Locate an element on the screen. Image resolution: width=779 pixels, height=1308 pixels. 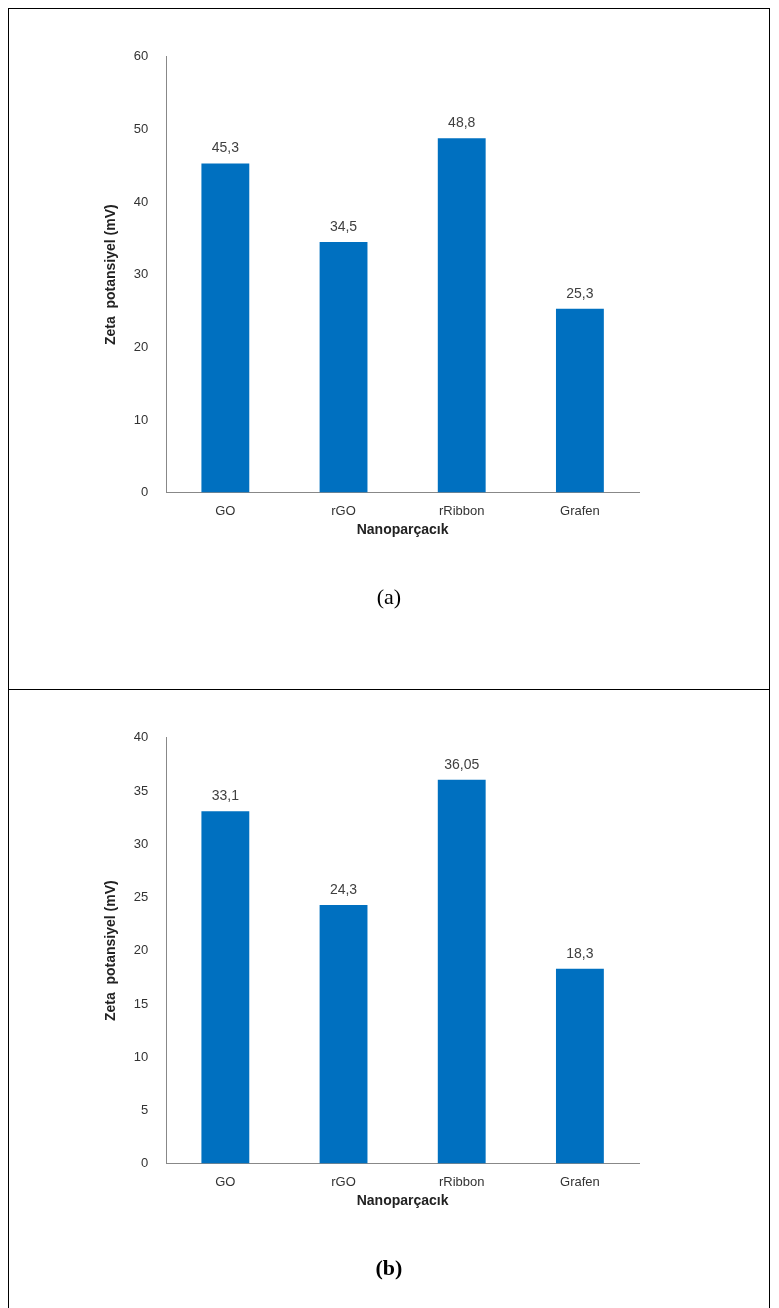
y-tick-label: 5 is located at coordinates (145, 1109).